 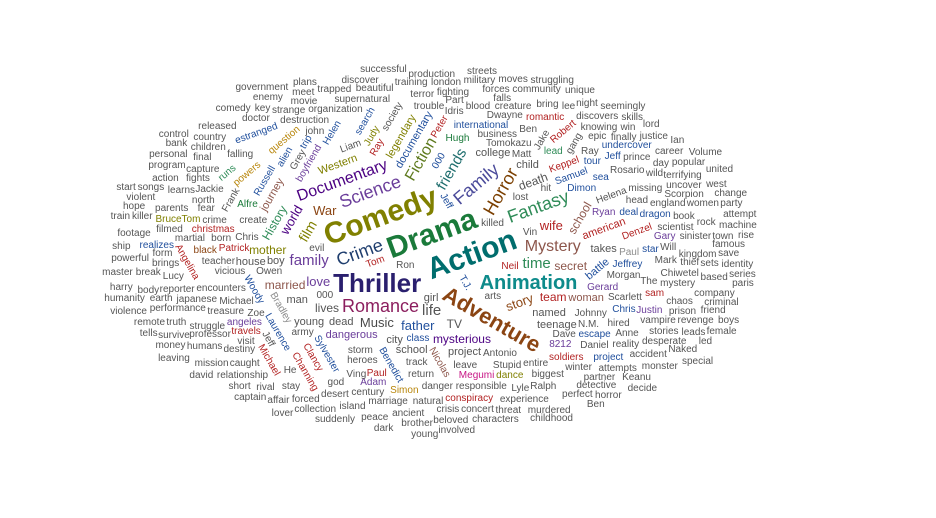 What do you see at coordinates (469, 399) in the screenshot?
I see `cloud-word: conspiracy` at bounding box center [469, 399].